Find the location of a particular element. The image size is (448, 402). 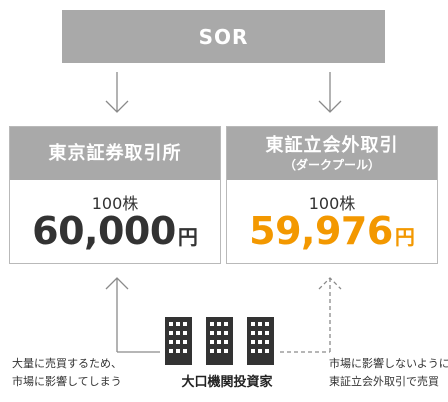

venue-name: 東京証券取引所 is located at coordinates (115, 153).